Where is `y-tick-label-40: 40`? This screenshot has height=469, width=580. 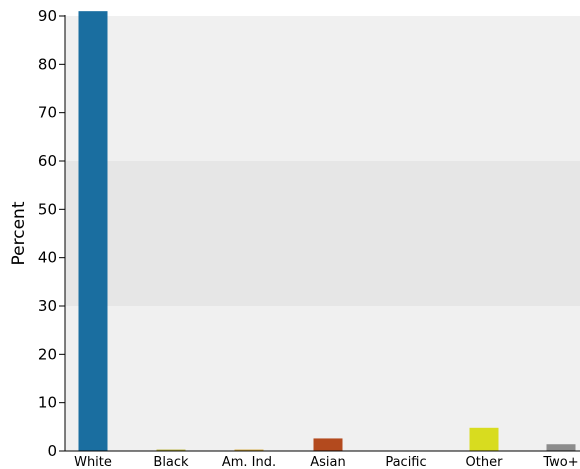
y-tick-label-40: 40 is located at coordinates (47, 258).